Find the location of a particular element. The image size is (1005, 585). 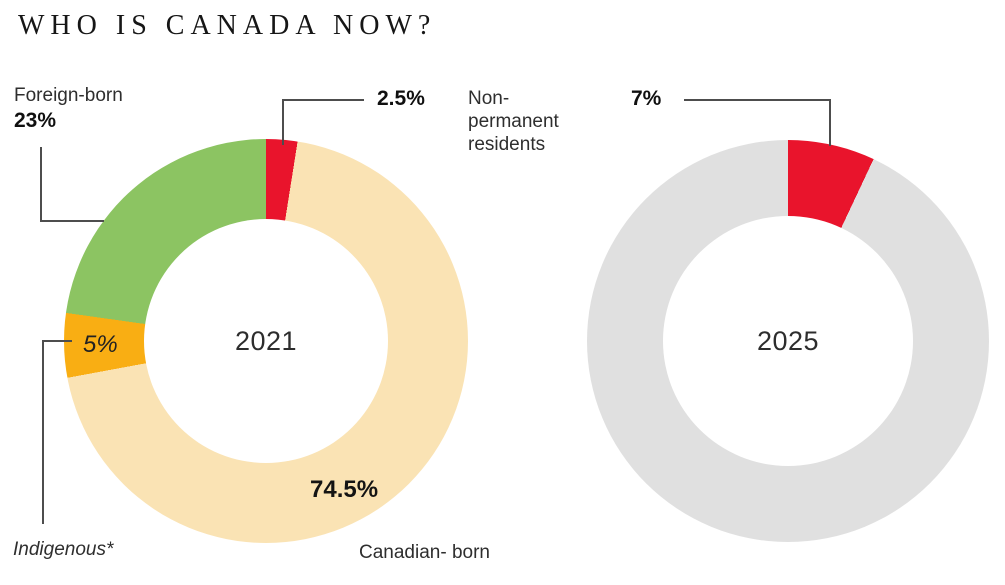

canadian-born-segment-value: 74.5% is located at coordinates (344, 489).